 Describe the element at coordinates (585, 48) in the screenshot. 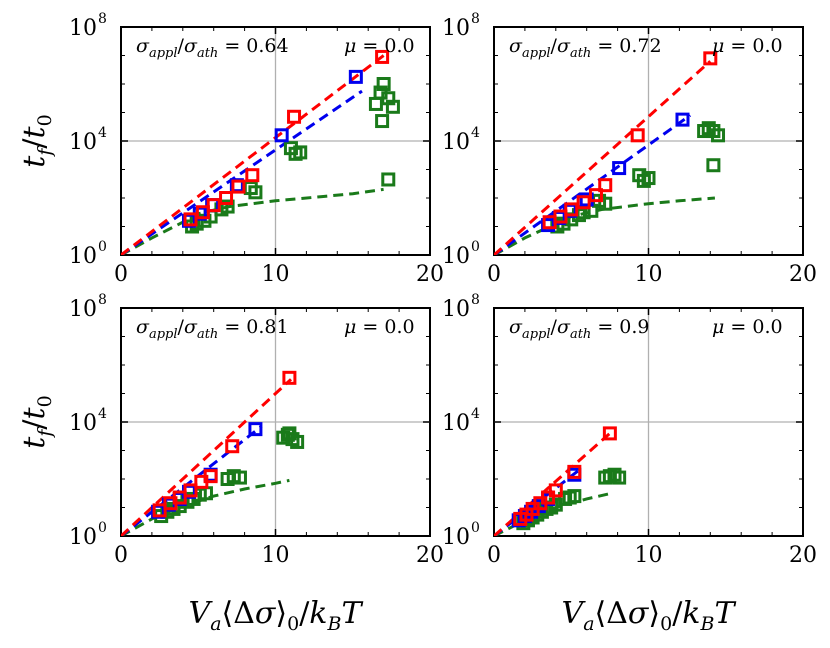

I see `panel-1-sigma-annotation: σappl/σath = 0.72` at that location.